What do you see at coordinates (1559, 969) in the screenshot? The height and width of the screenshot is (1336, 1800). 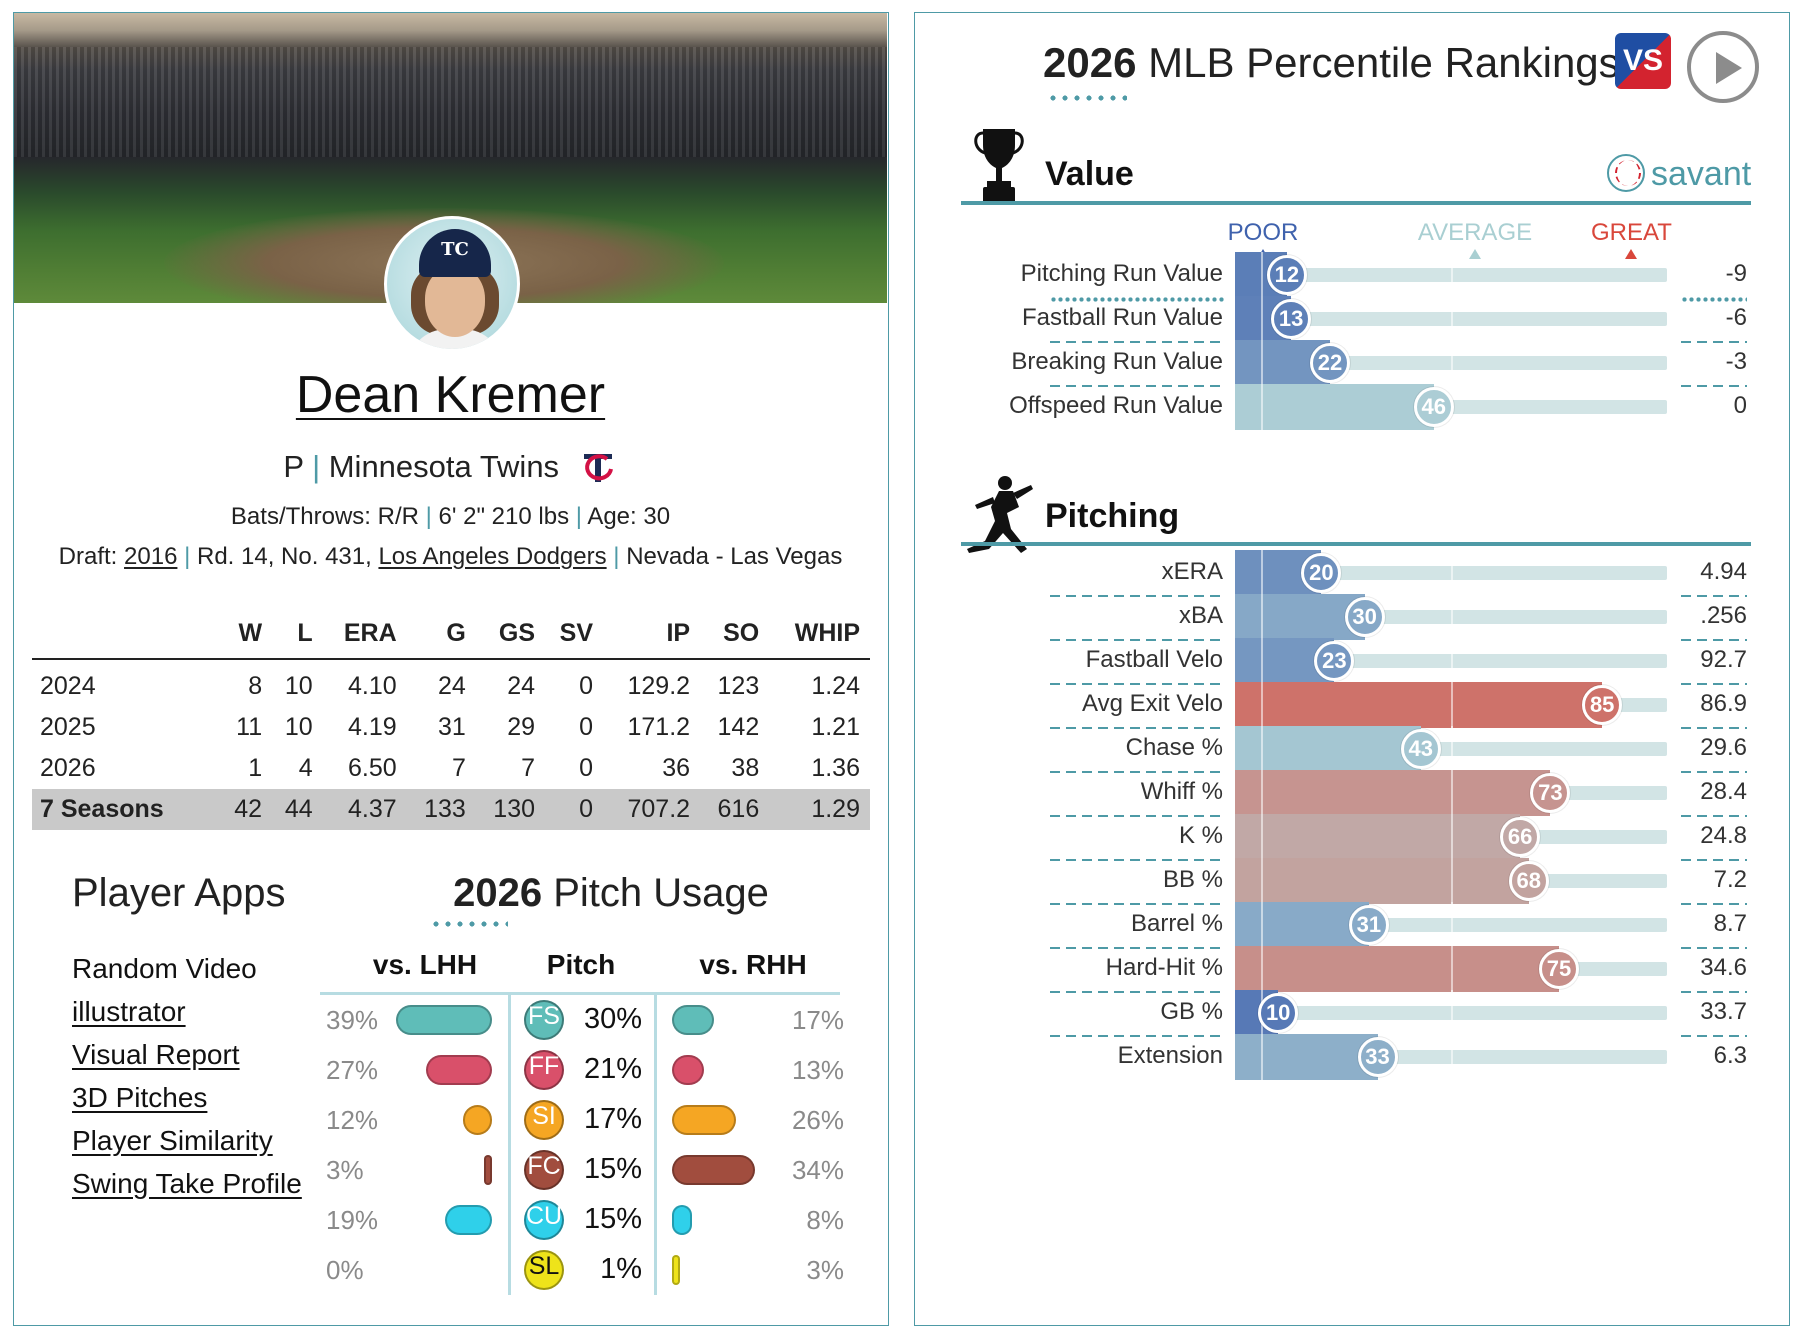 I see `percentile-badge: 75` at bounding box center [1559, 969].